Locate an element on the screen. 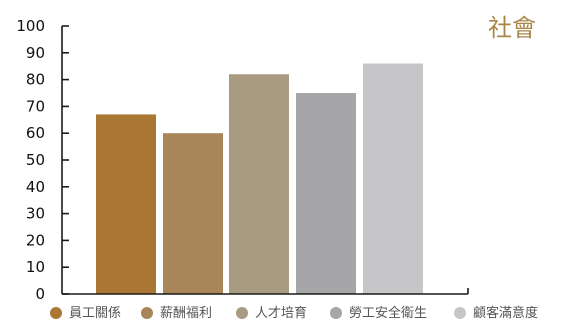 This screenshot has height=324, width=563. y-tick-label: 40 is located at coordinates (35, 187).